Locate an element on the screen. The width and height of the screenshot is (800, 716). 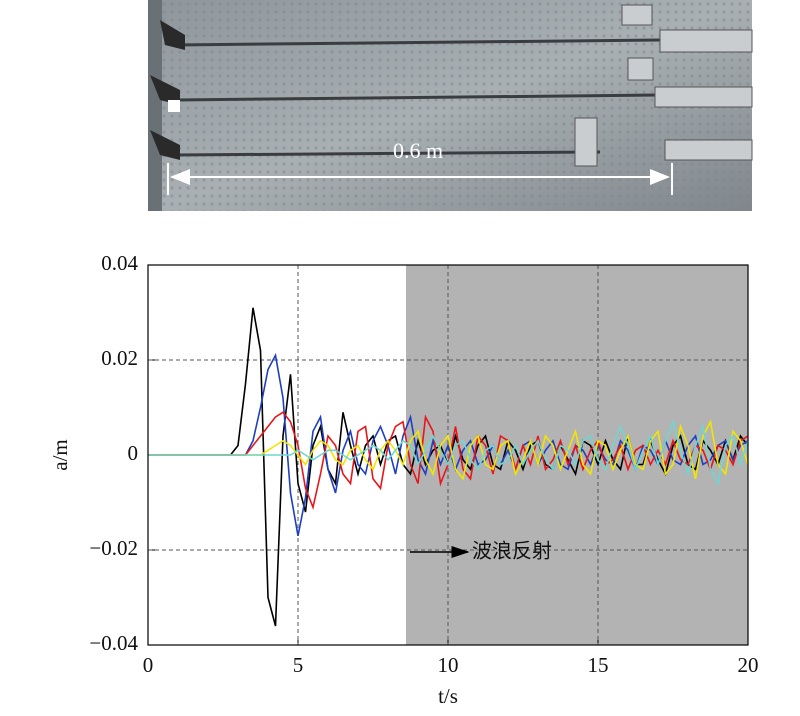
annotation: 波浪反射 is located at coordinates (512, 551).